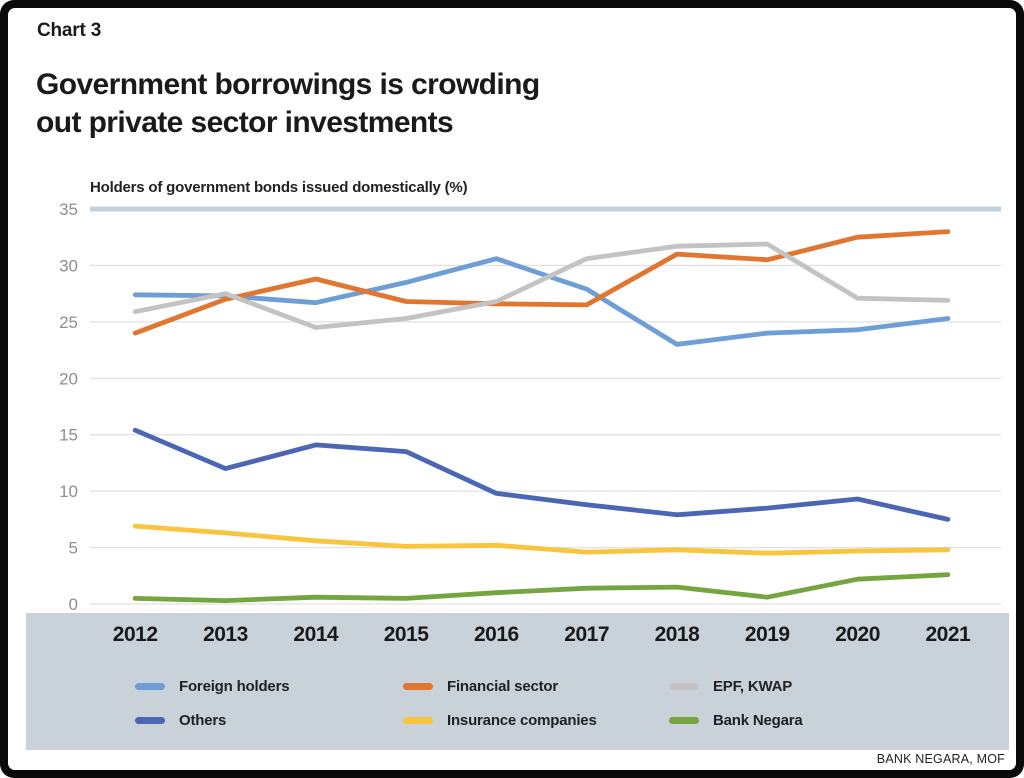  Describe the element at coordinates (68, 209) in the screenshot. I see `y-axis-tick-label: 35` at that location.